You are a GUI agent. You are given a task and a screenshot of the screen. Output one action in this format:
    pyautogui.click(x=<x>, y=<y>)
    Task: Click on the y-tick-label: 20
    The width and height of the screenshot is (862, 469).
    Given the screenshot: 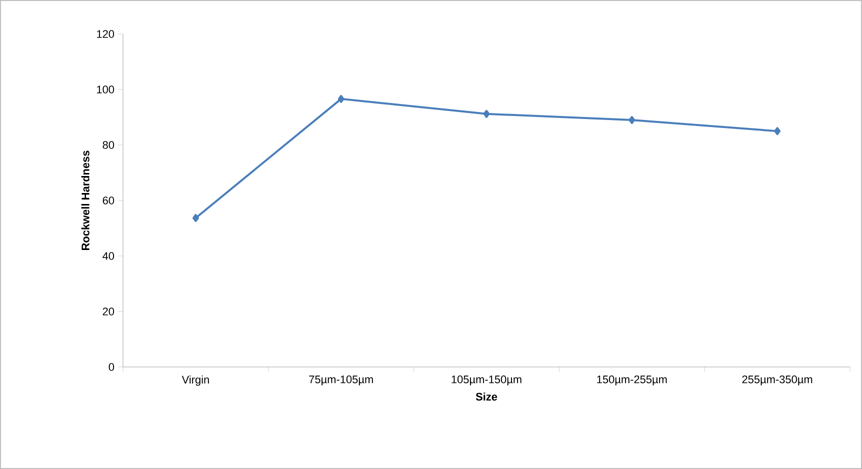 What is the action you would take?
    pyautogui.click(x=108, y=312)
    